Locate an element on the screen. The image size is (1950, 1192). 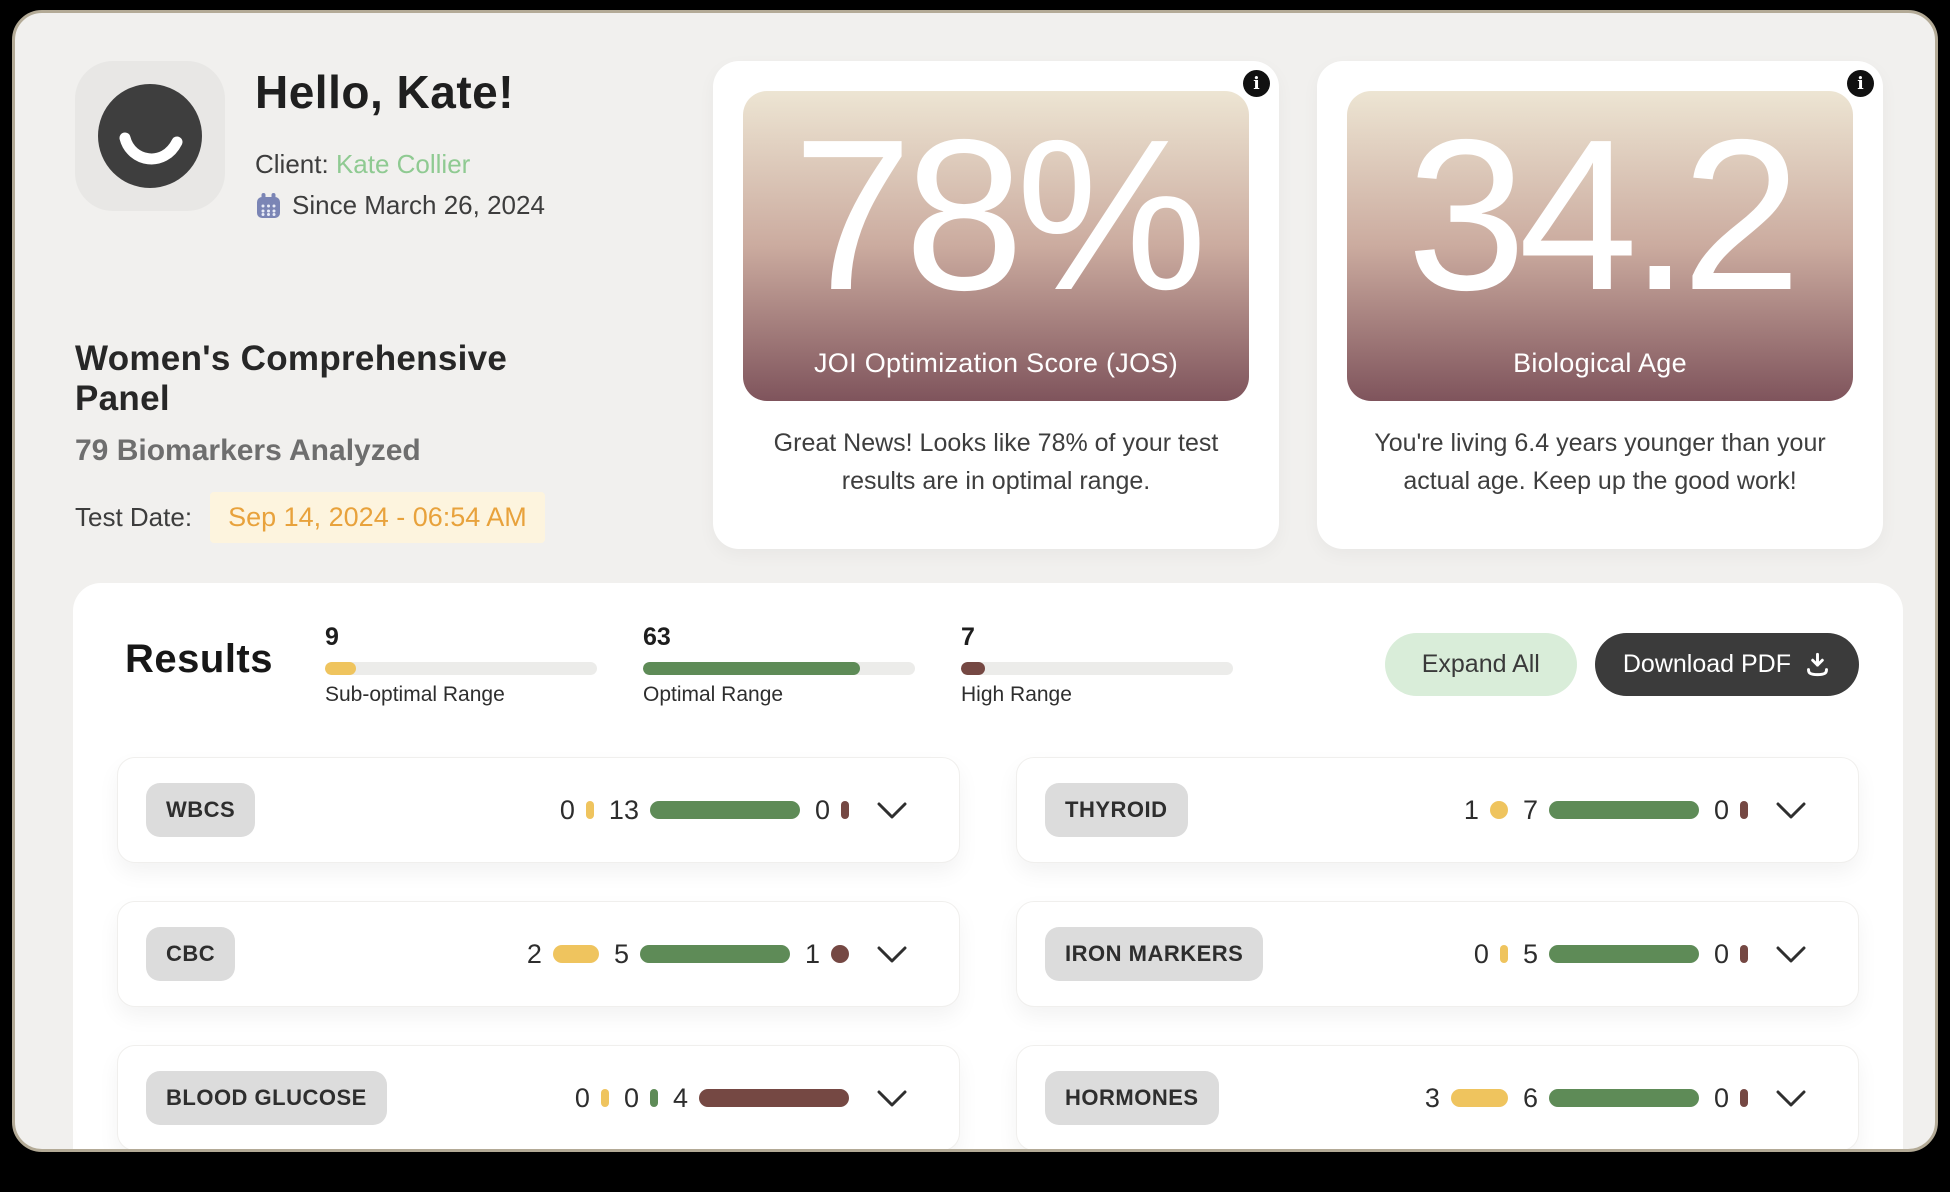
category-chip: WBCS is located at coordinates (201, 810).